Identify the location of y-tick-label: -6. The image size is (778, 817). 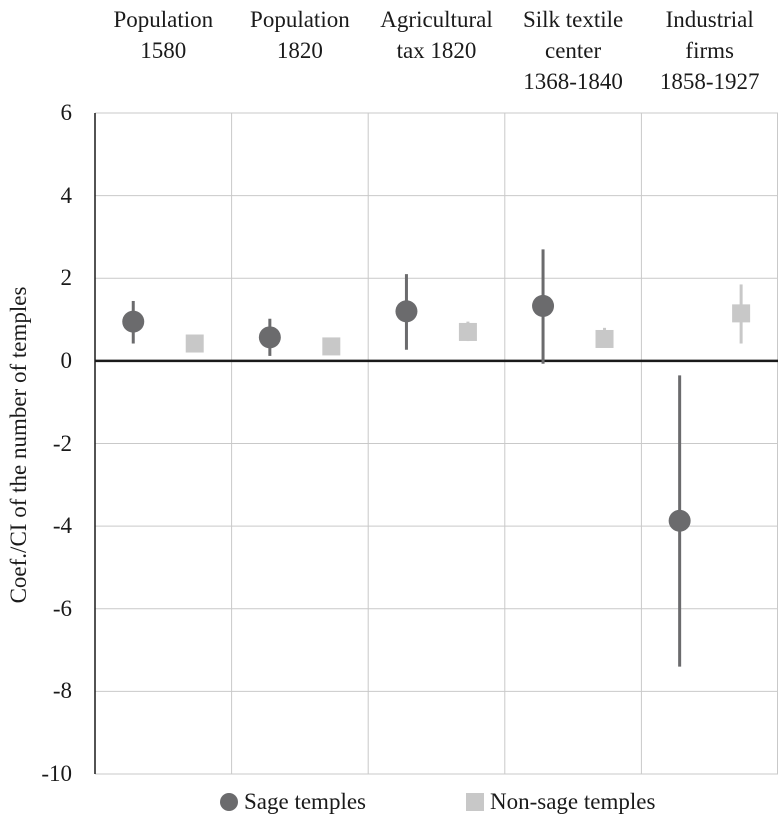
(62, 608).